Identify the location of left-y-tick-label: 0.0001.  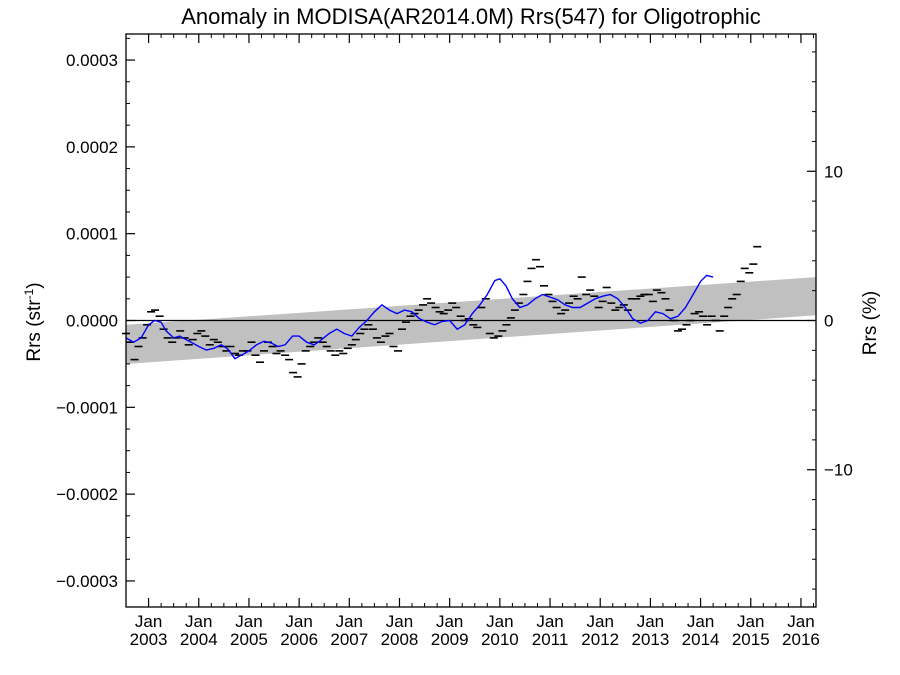
(92, 234).